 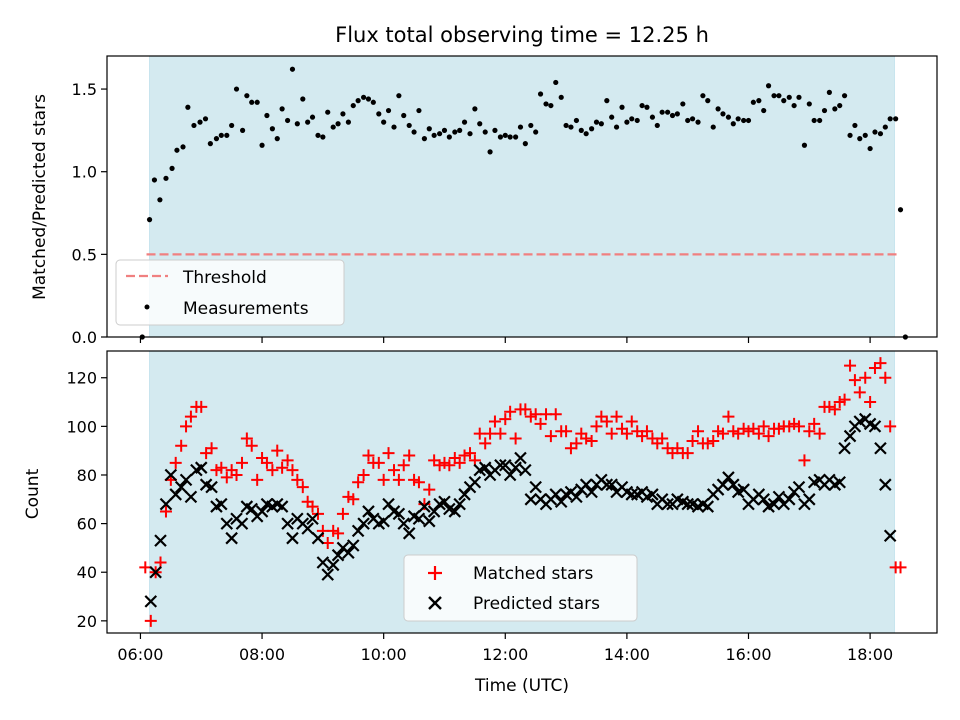 What do you see at coordinates (435, 573) in the screenshot?
I see `legend-matched-swatch` at bounding box center [435, 573].